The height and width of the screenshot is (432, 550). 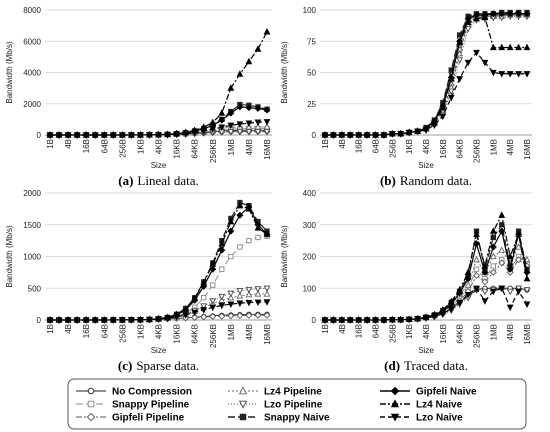 I want to click on legend-label: No Compression, so click(x=152, y=392).